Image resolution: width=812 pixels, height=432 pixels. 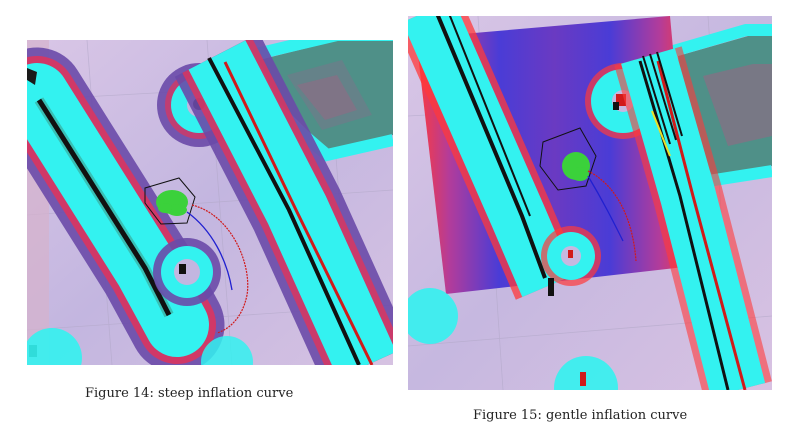 What do you see at coordinates (32, 76) in the screenshot?
I see `edge-obstacle` at bounding box center [32, 76].